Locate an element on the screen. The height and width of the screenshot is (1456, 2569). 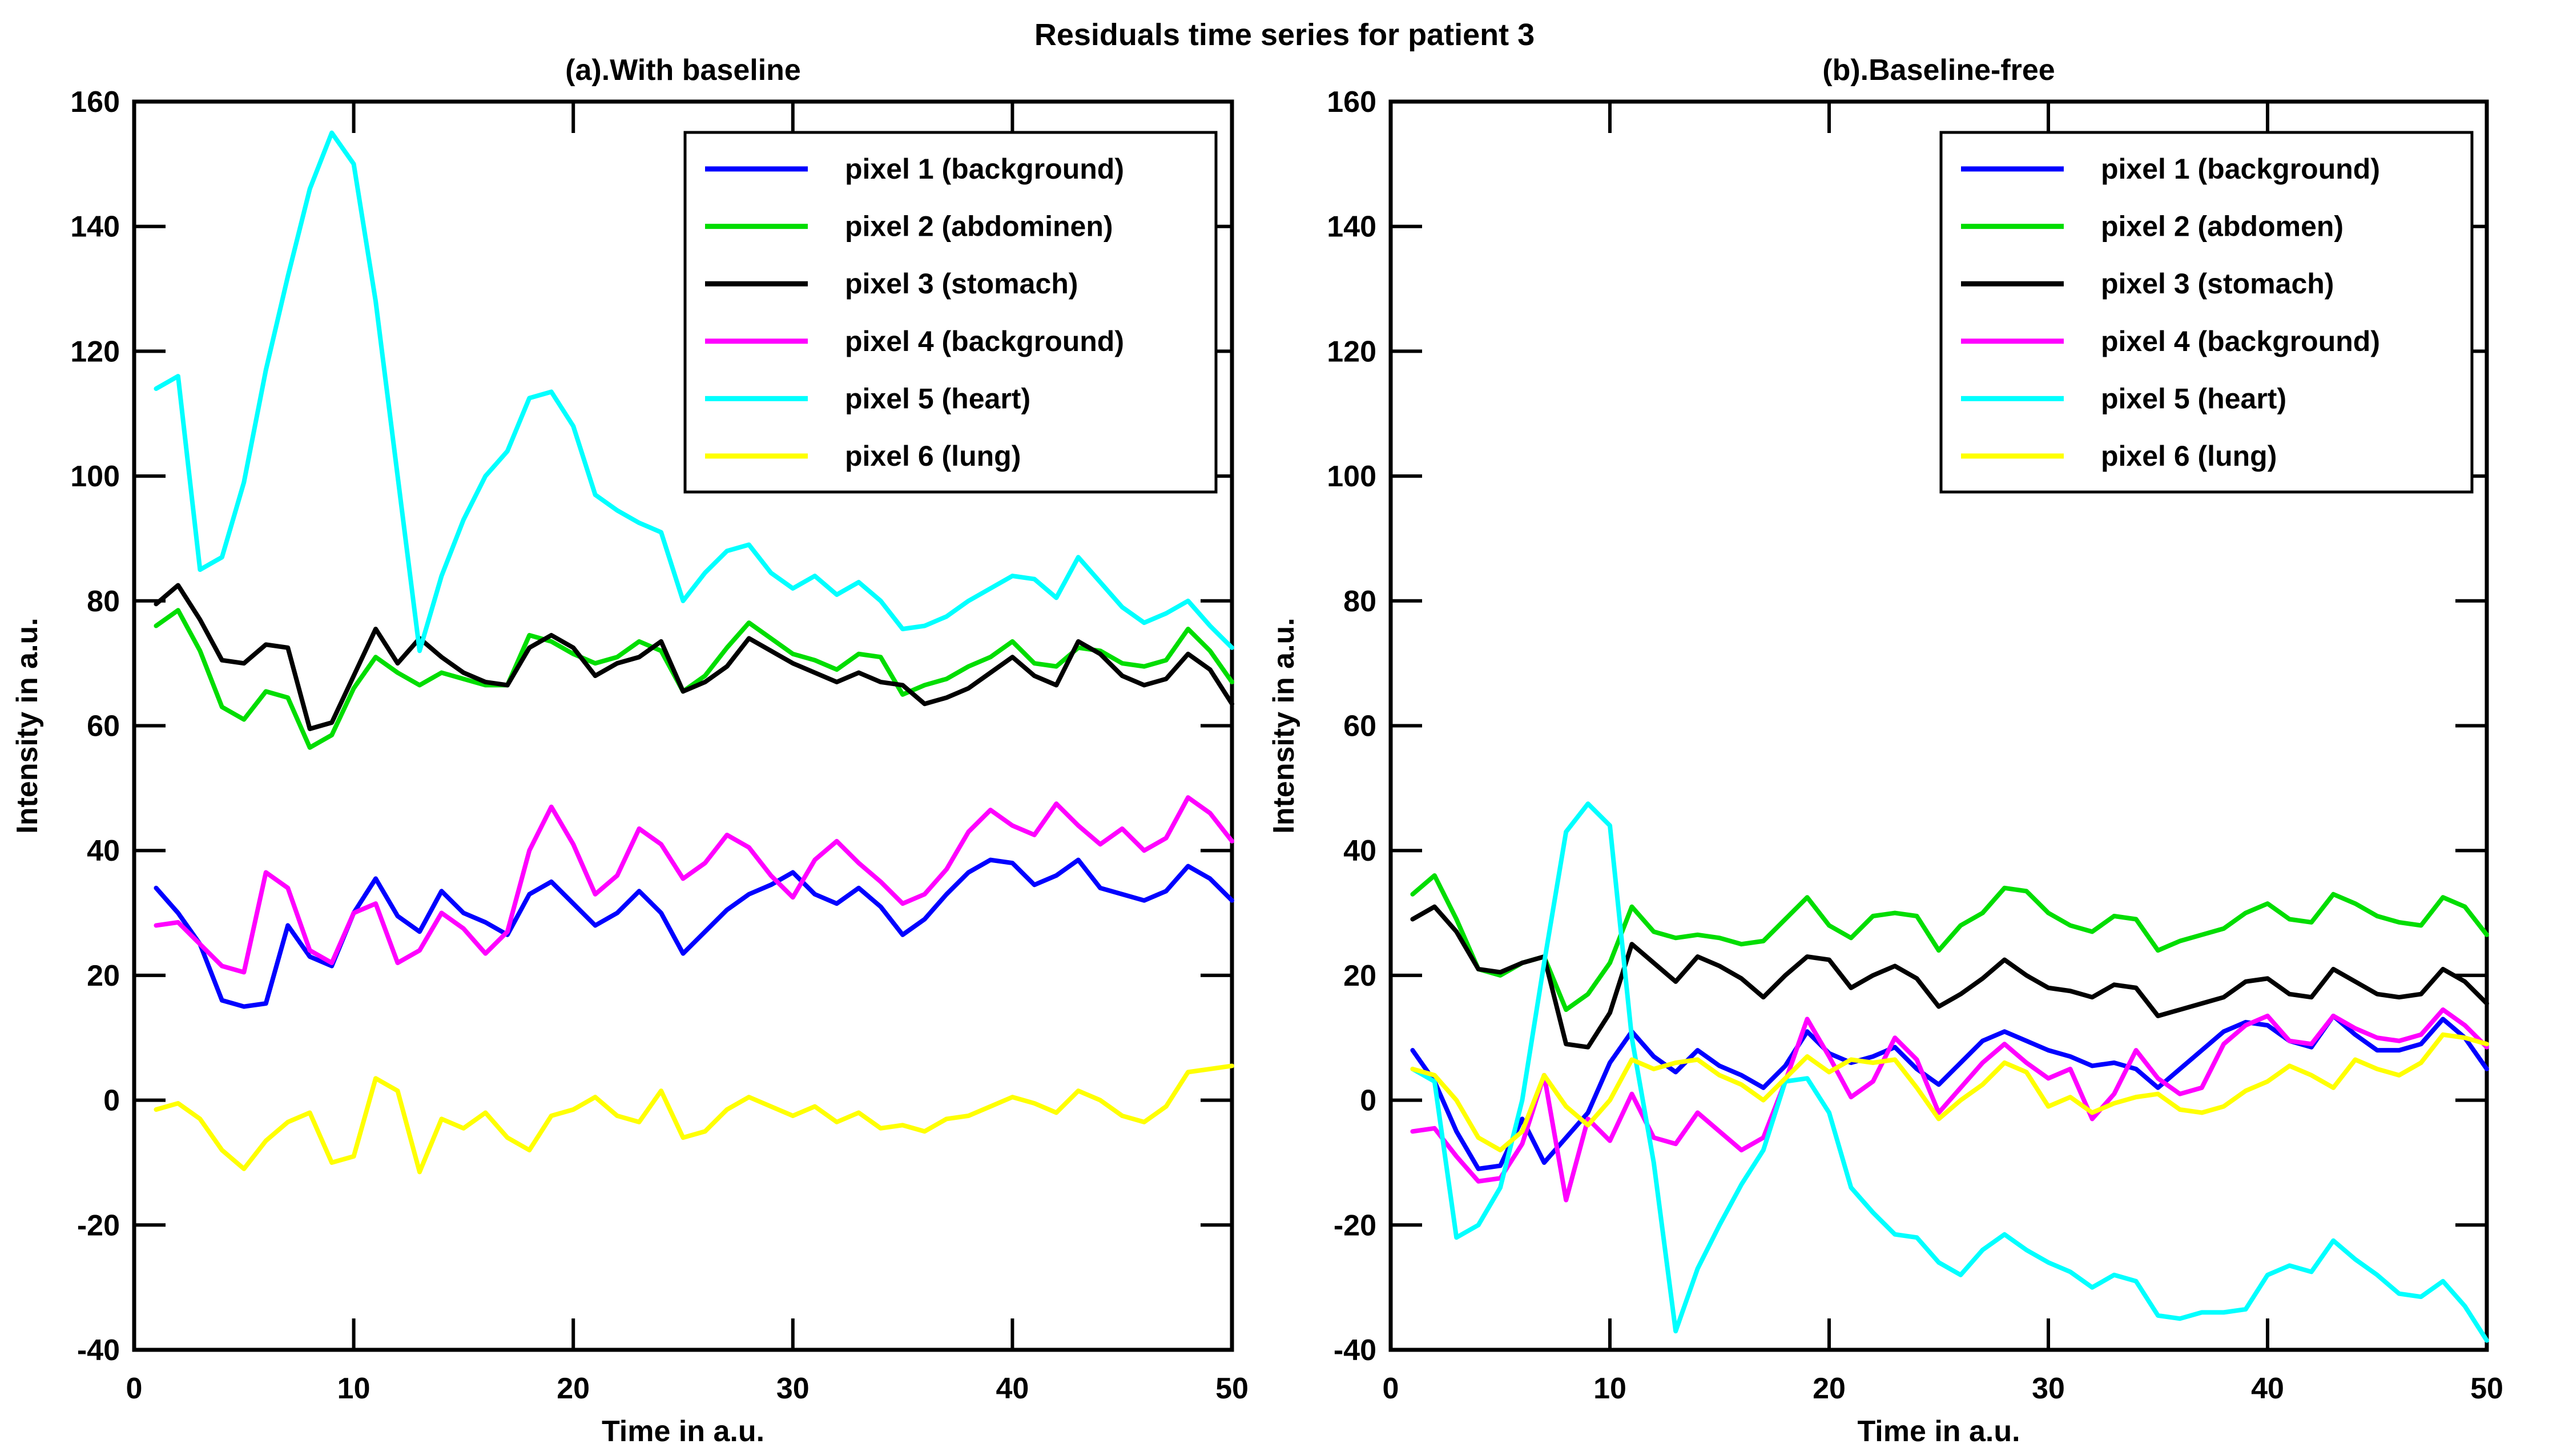
figure-title: Residuals time series for patient 3 is located at coordinates (1284, 35).